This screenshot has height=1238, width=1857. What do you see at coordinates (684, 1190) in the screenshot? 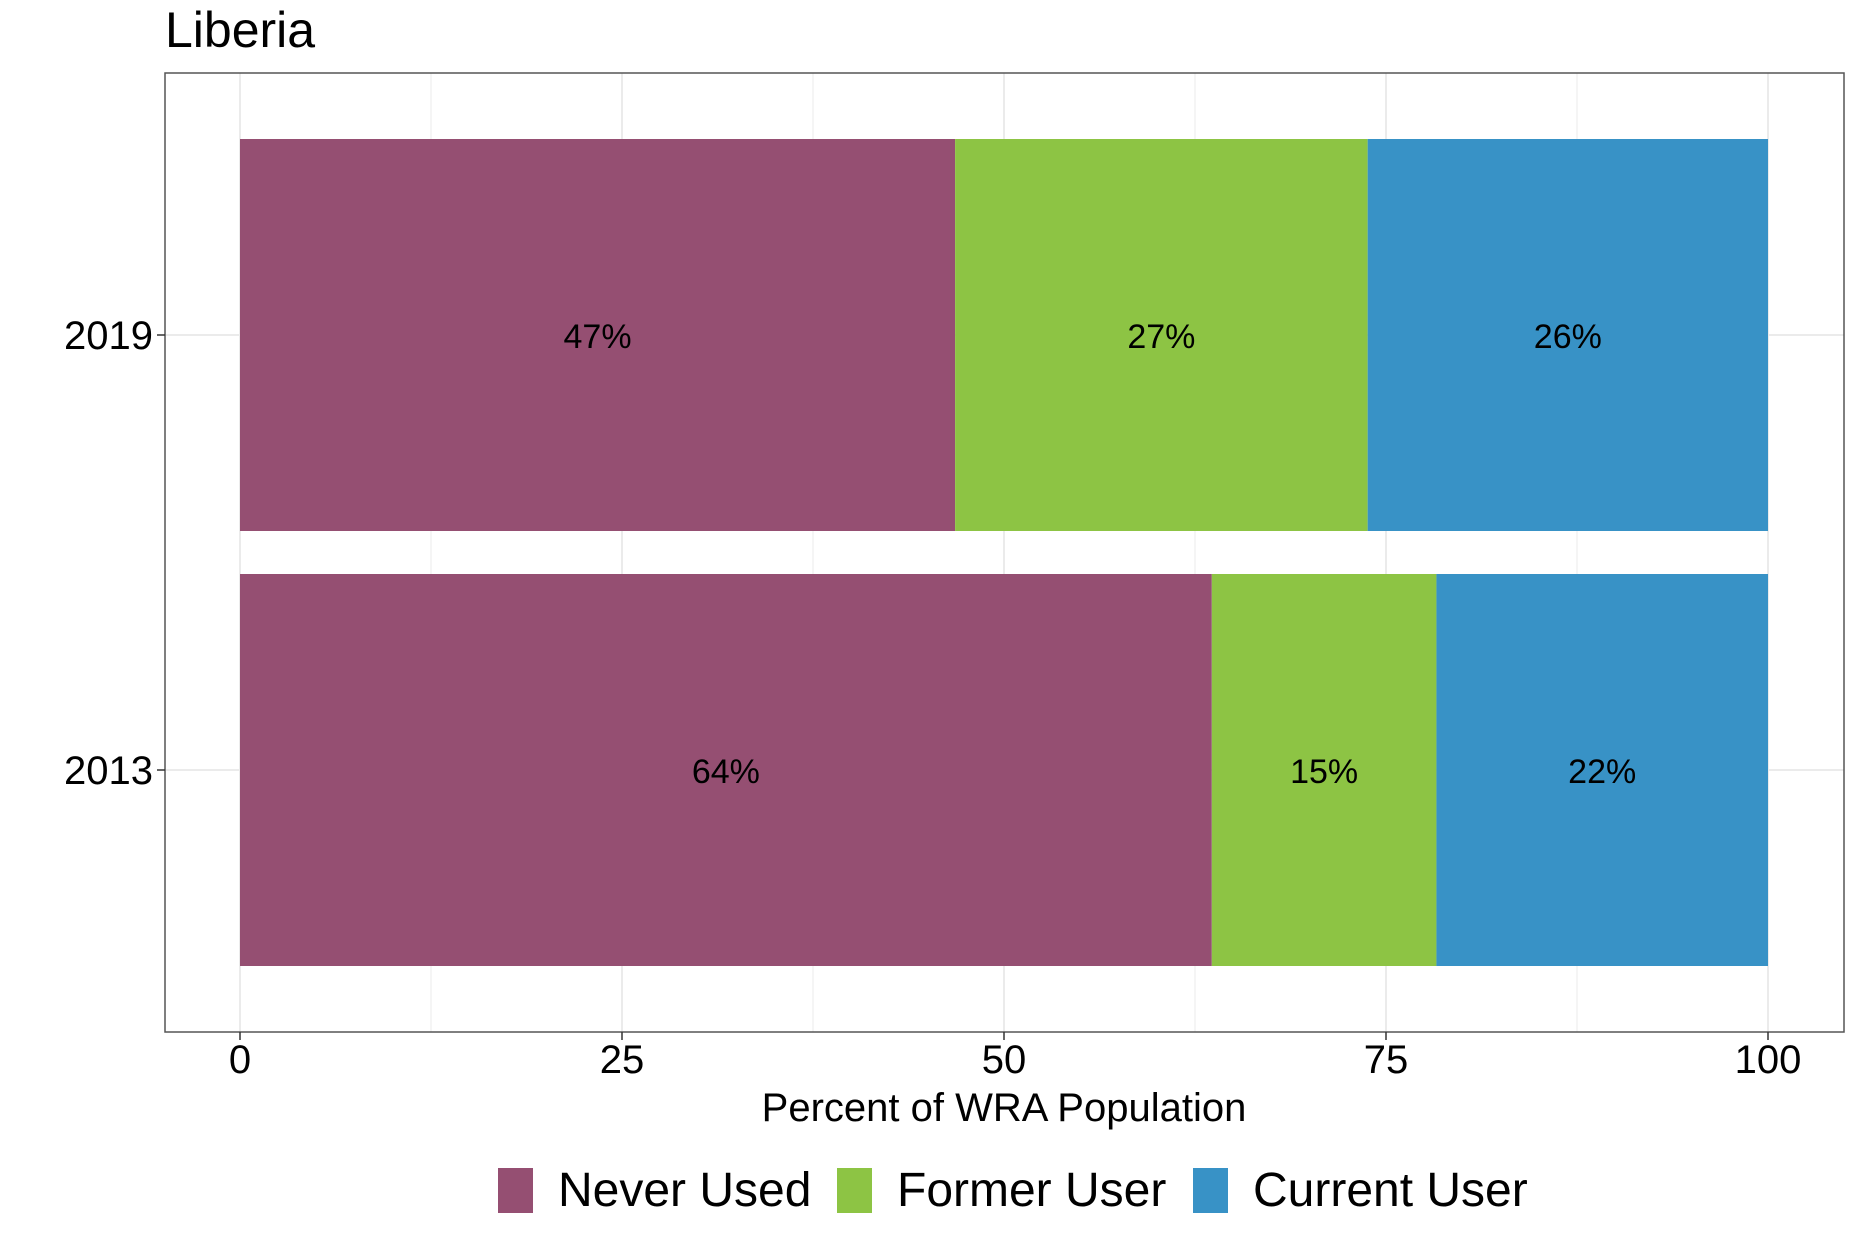
I see `legend-label: Never Used` at bounding box center [684, 1190].